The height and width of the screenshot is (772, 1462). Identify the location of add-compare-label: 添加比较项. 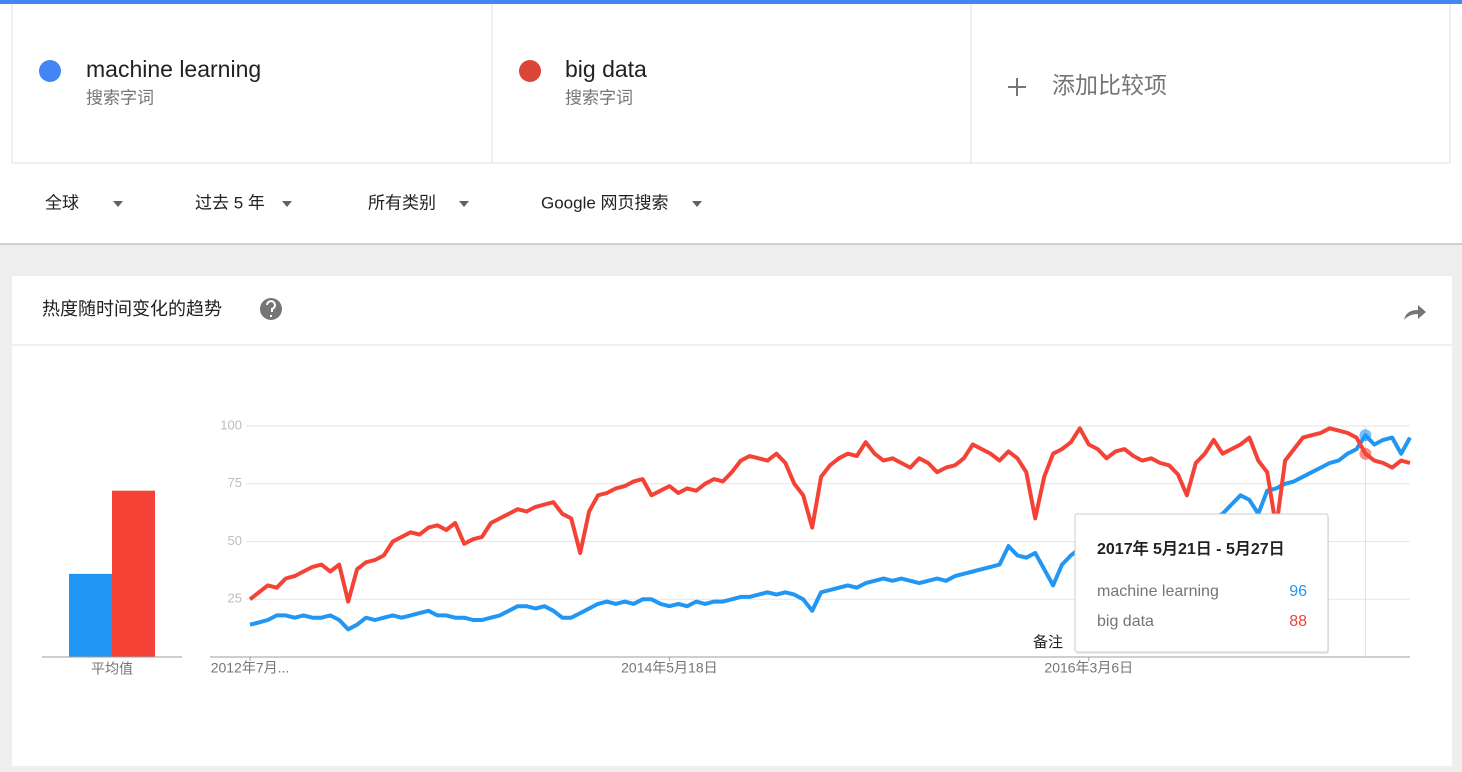
(1109, 85).